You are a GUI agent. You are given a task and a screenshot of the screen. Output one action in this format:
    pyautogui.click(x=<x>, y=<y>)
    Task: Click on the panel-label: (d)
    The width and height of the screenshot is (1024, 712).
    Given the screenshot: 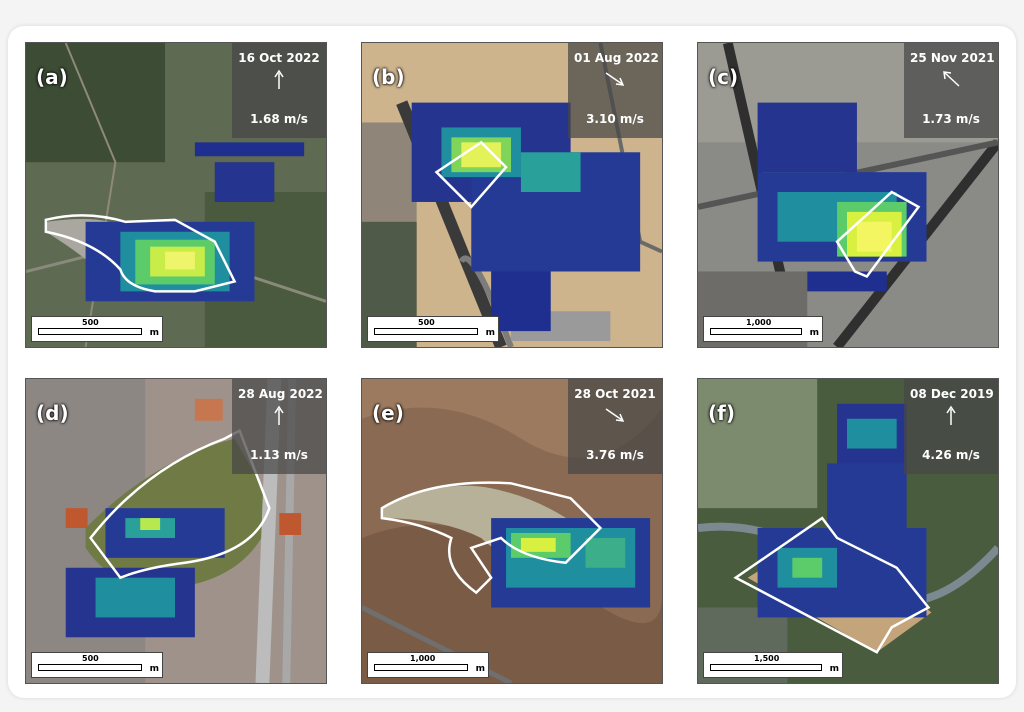 What is the action you would take?
    pyautogui.click(x=52, y=413)
    